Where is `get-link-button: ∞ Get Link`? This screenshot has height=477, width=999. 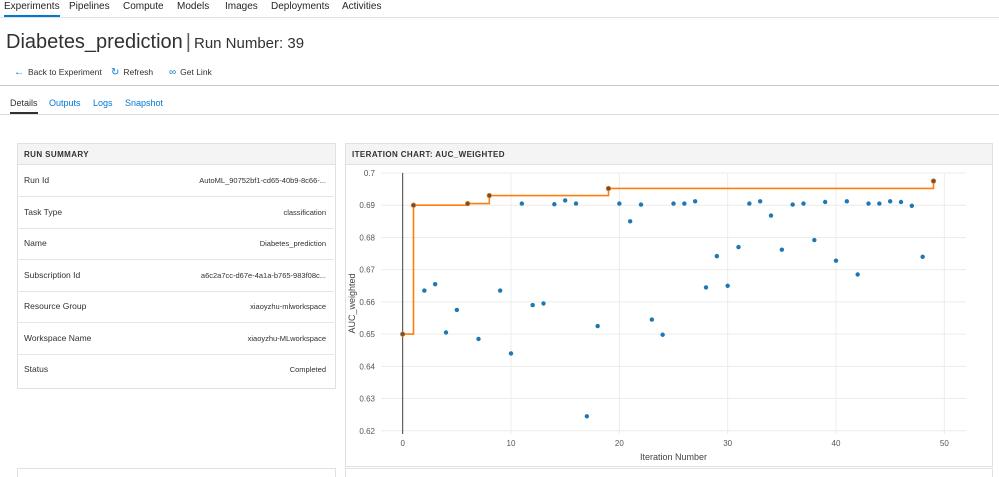 get-link-button: ∞ Get Link is located at coordinates (190, 72).